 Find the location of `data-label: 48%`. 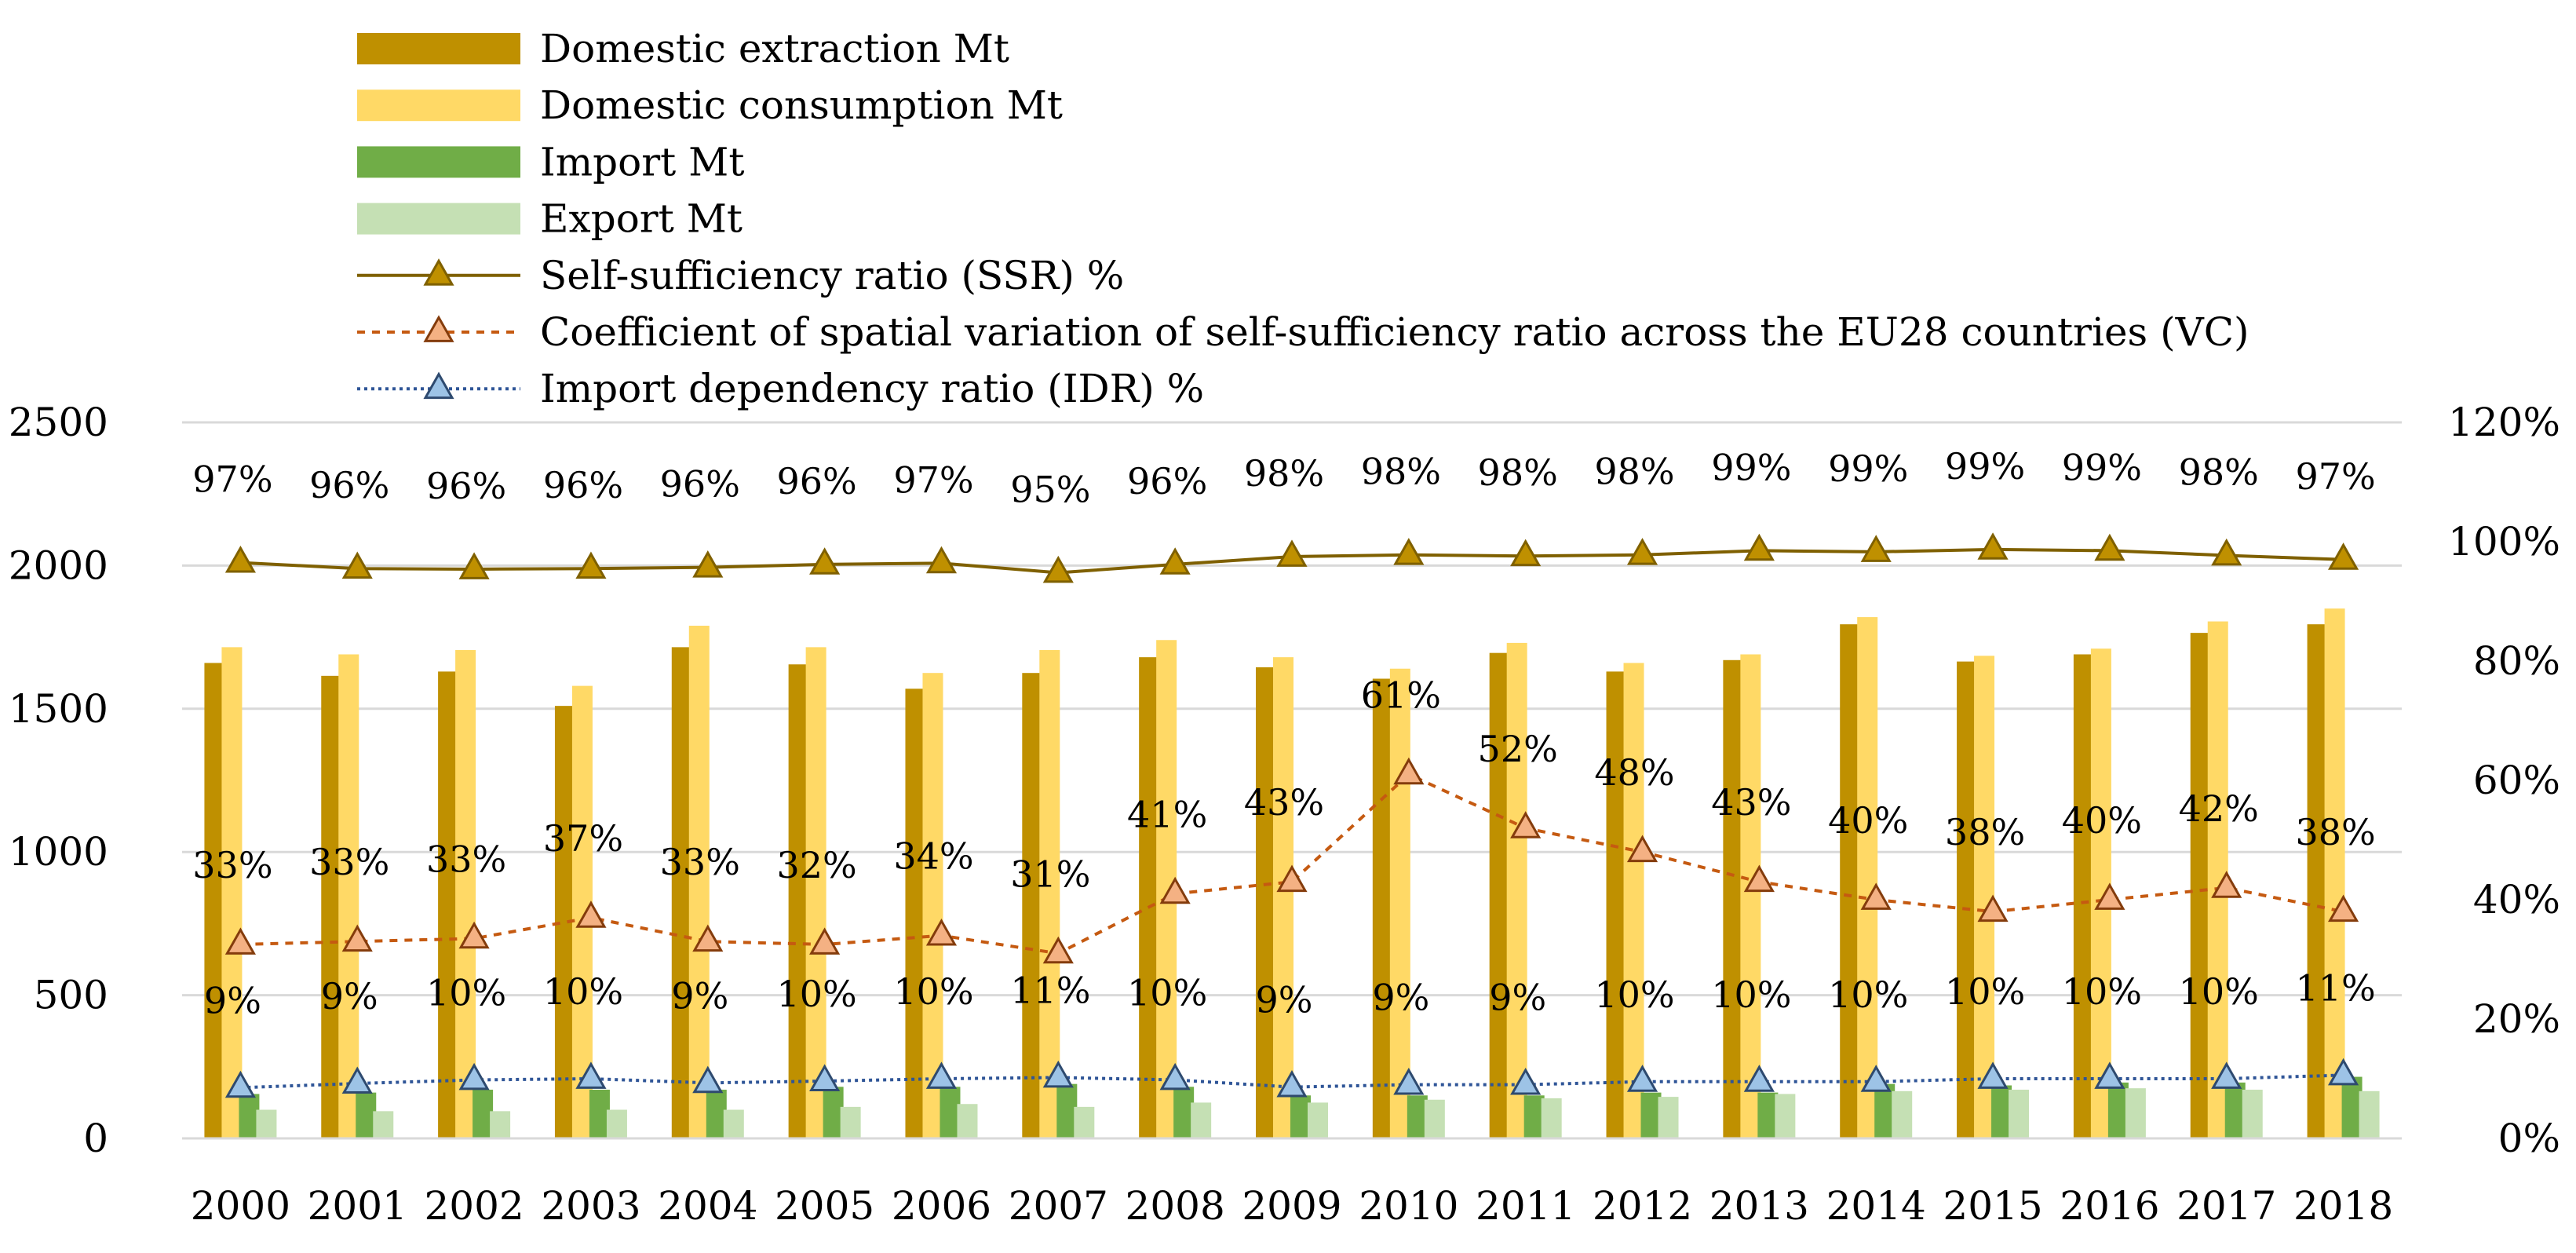

data-label: 48% is located at coordinates (1634, 772).